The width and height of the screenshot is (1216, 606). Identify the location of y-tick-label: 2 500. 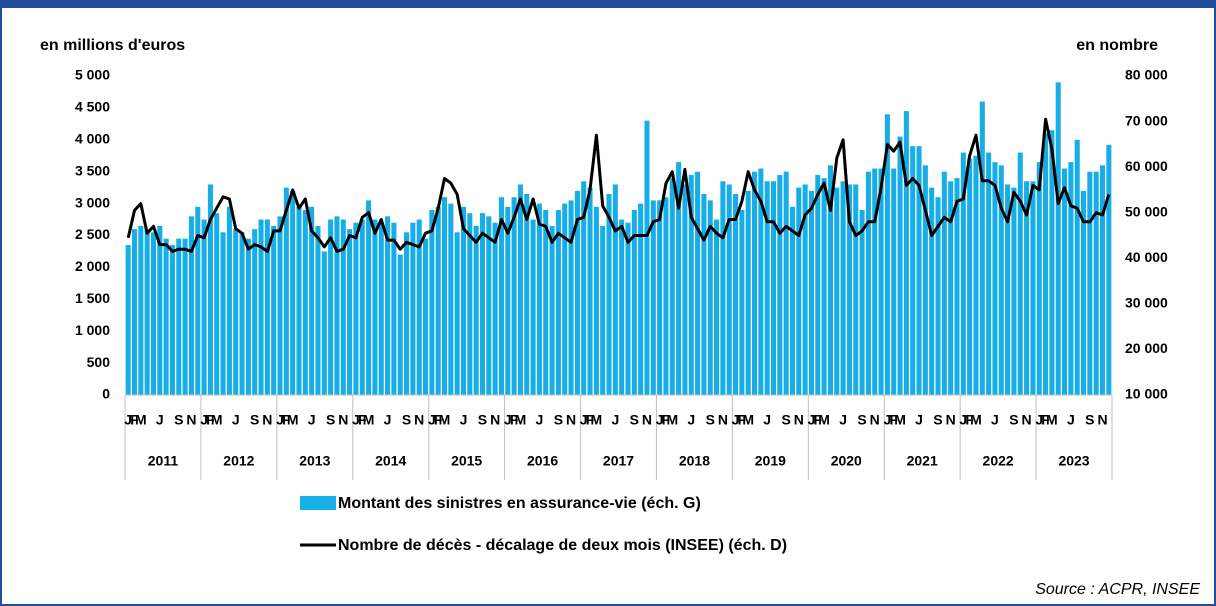
(92, 234).